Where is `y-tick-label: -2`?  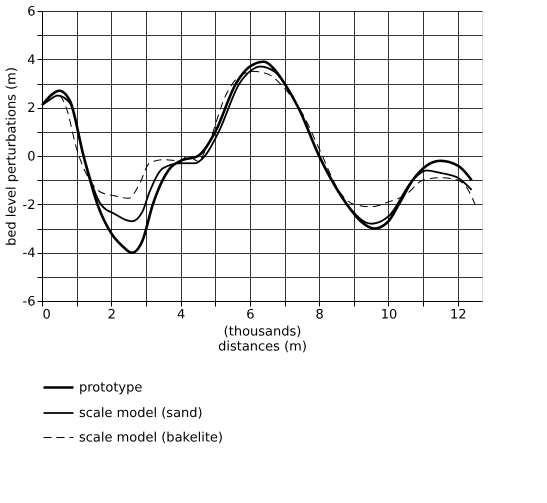 y-tick-label: -2 is located at coordinates (29, 205).